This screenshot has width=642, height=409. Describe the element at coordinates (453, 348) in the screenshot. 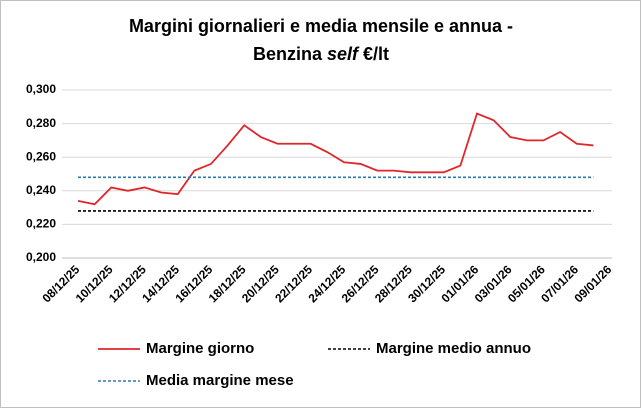

I see `legend-label: Margine medio annuo` at that location.